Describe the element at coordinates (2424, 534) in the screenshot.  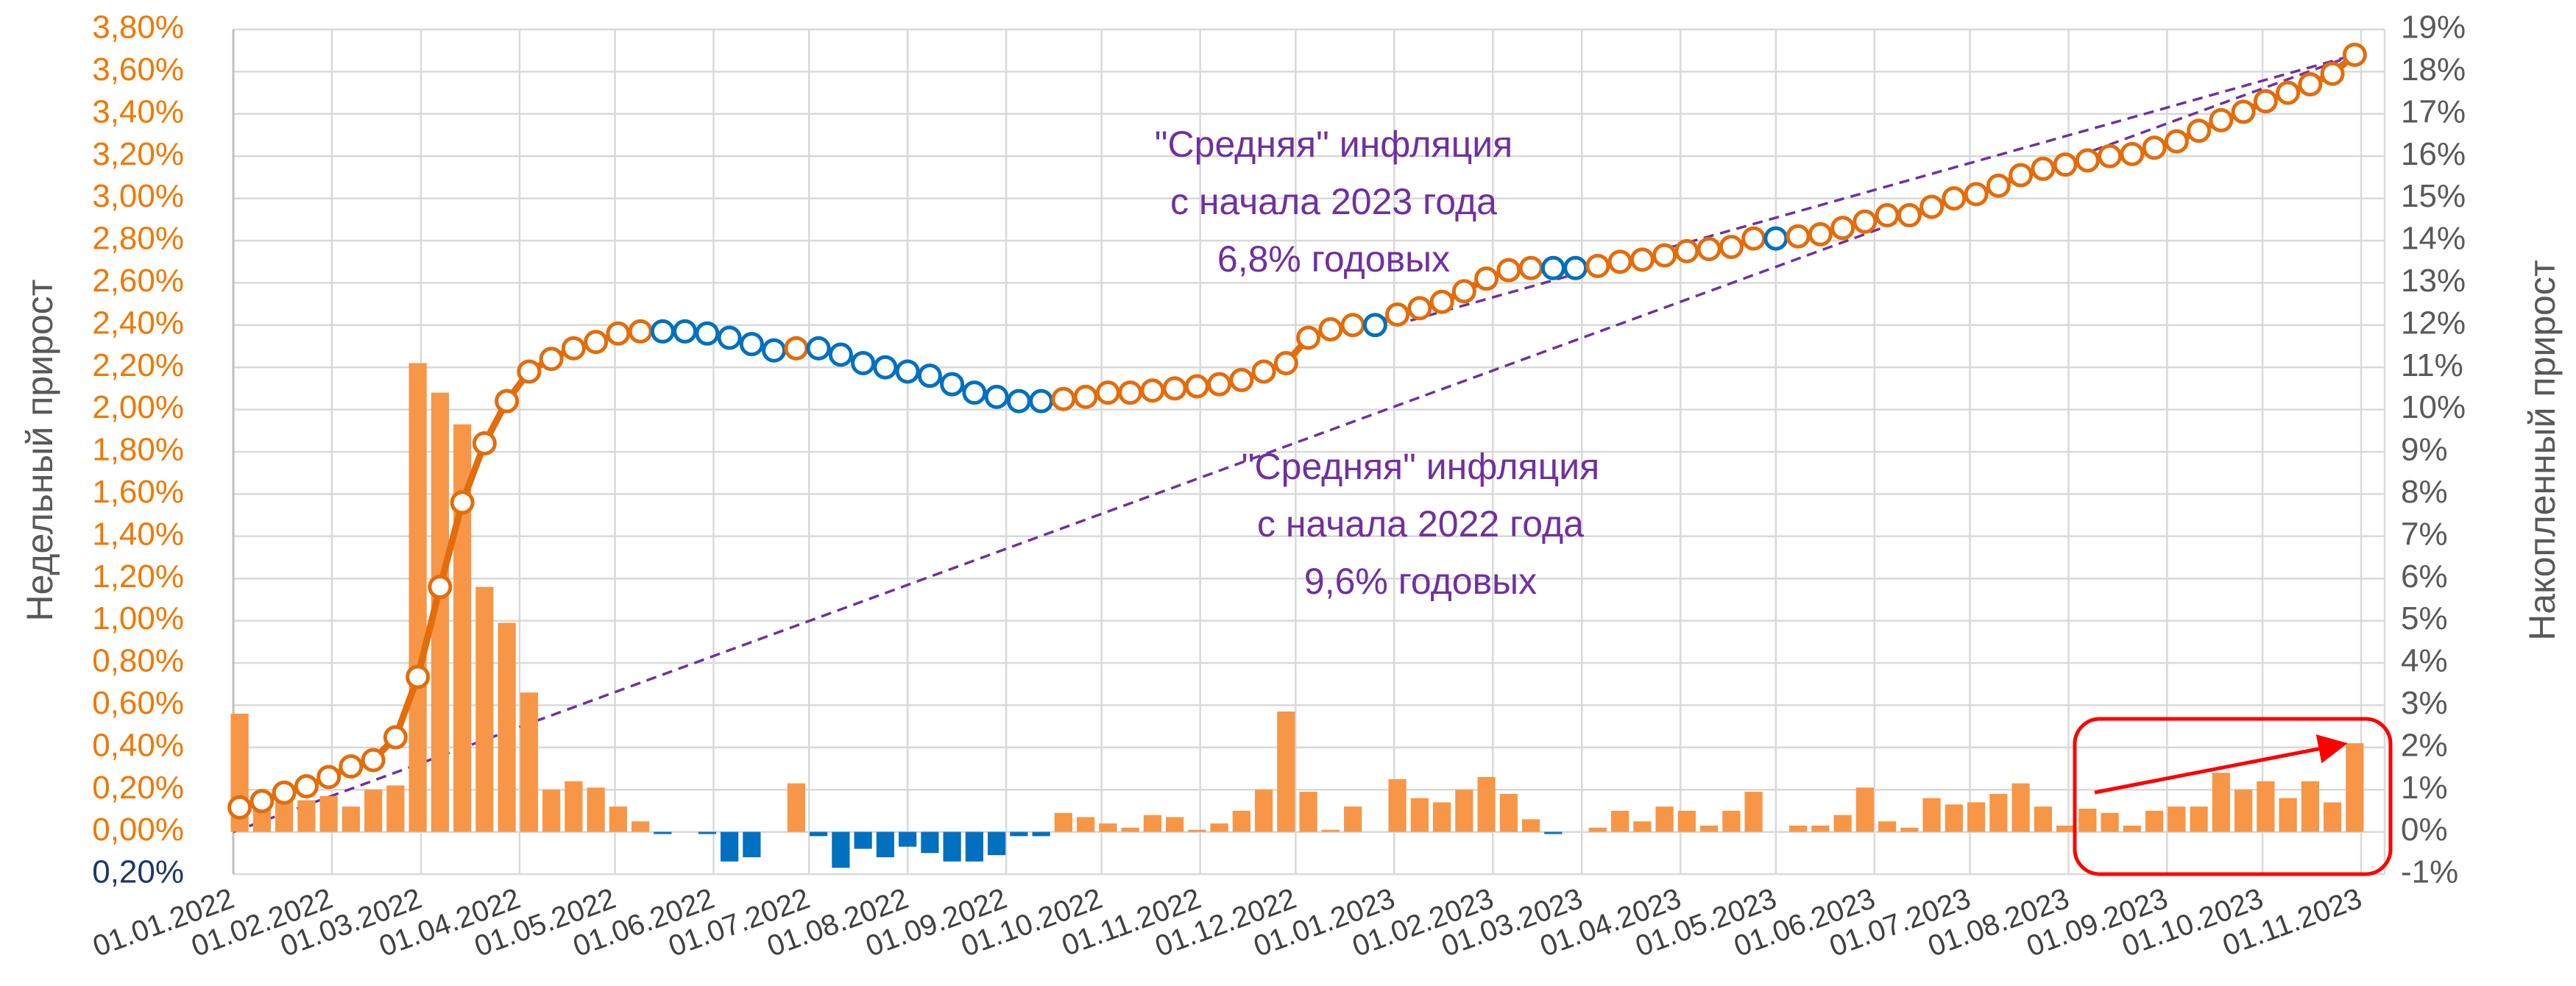
I see `y2-tick-label: 7%` at that location.